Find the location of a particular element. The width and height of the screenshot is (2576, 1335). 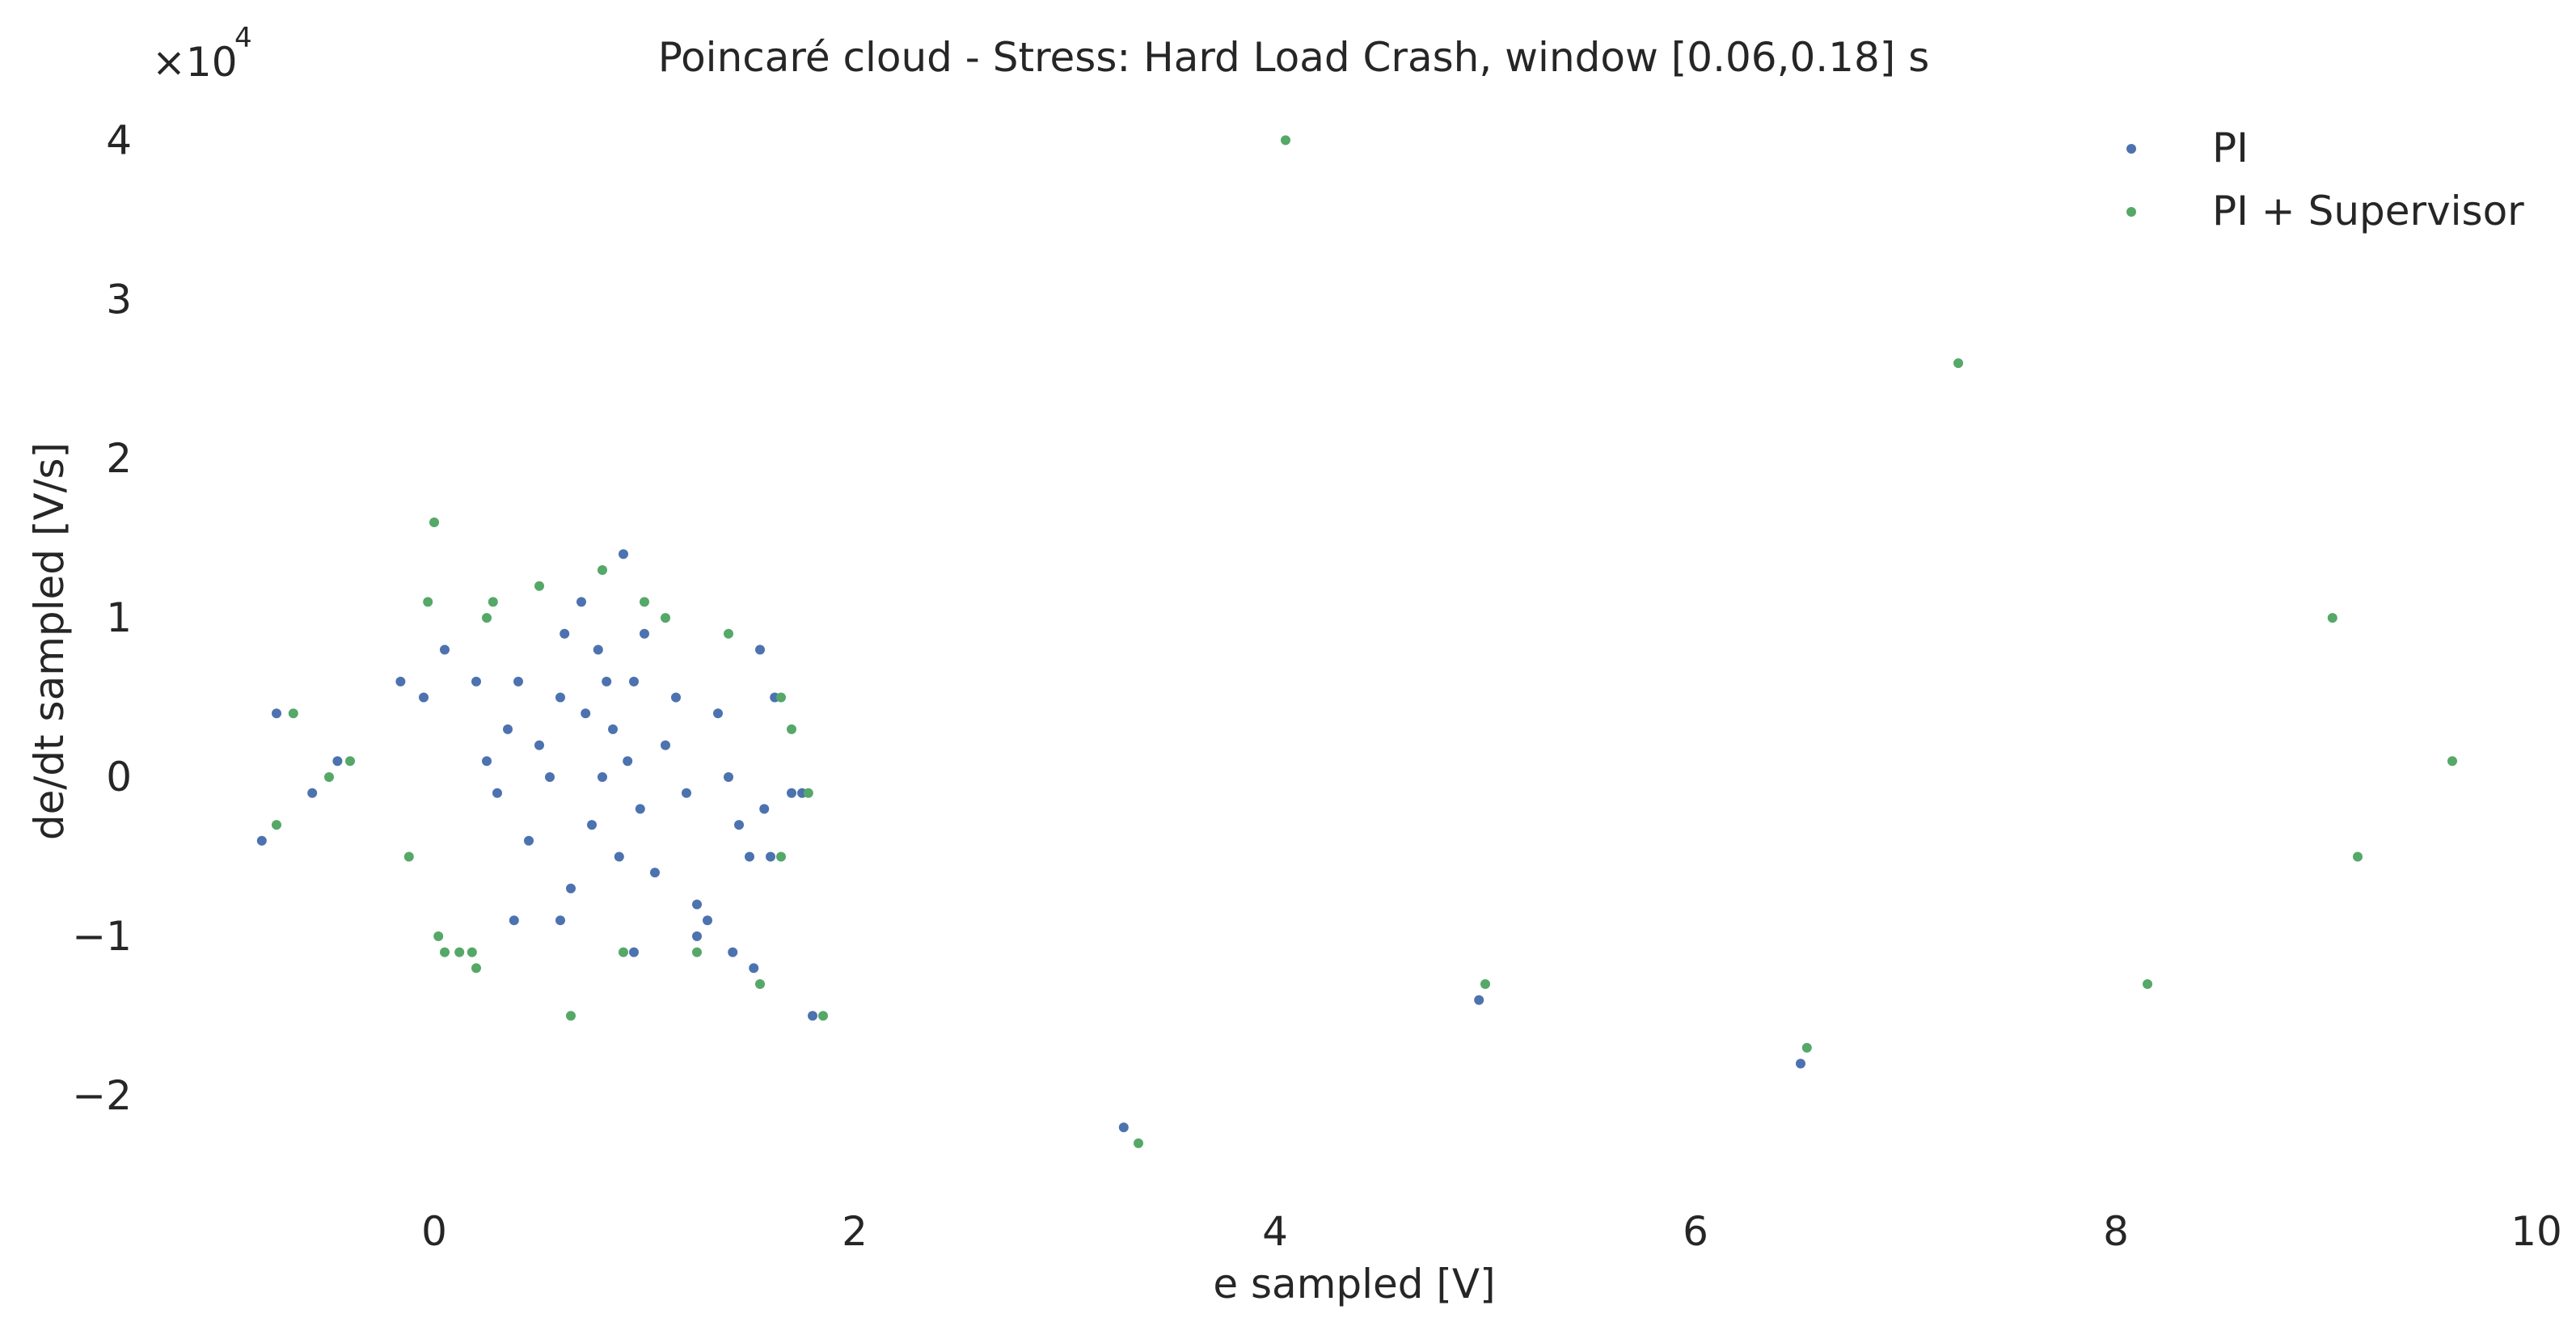

x-tick-label: 0 is located at coordinates (434, 1231).